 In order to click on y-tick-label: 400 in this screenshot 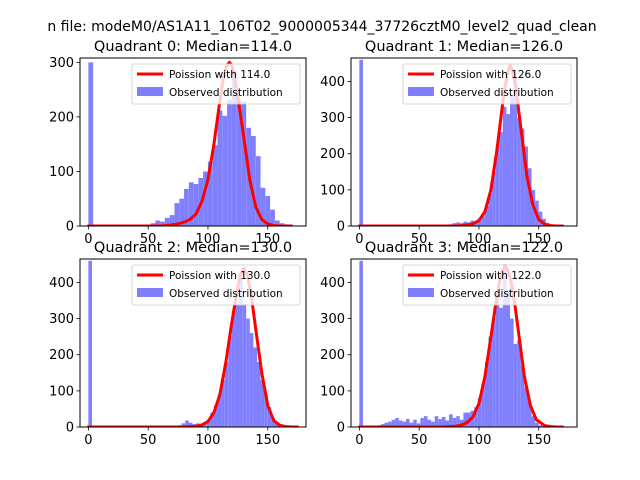, I will do `click(332, 283)`.